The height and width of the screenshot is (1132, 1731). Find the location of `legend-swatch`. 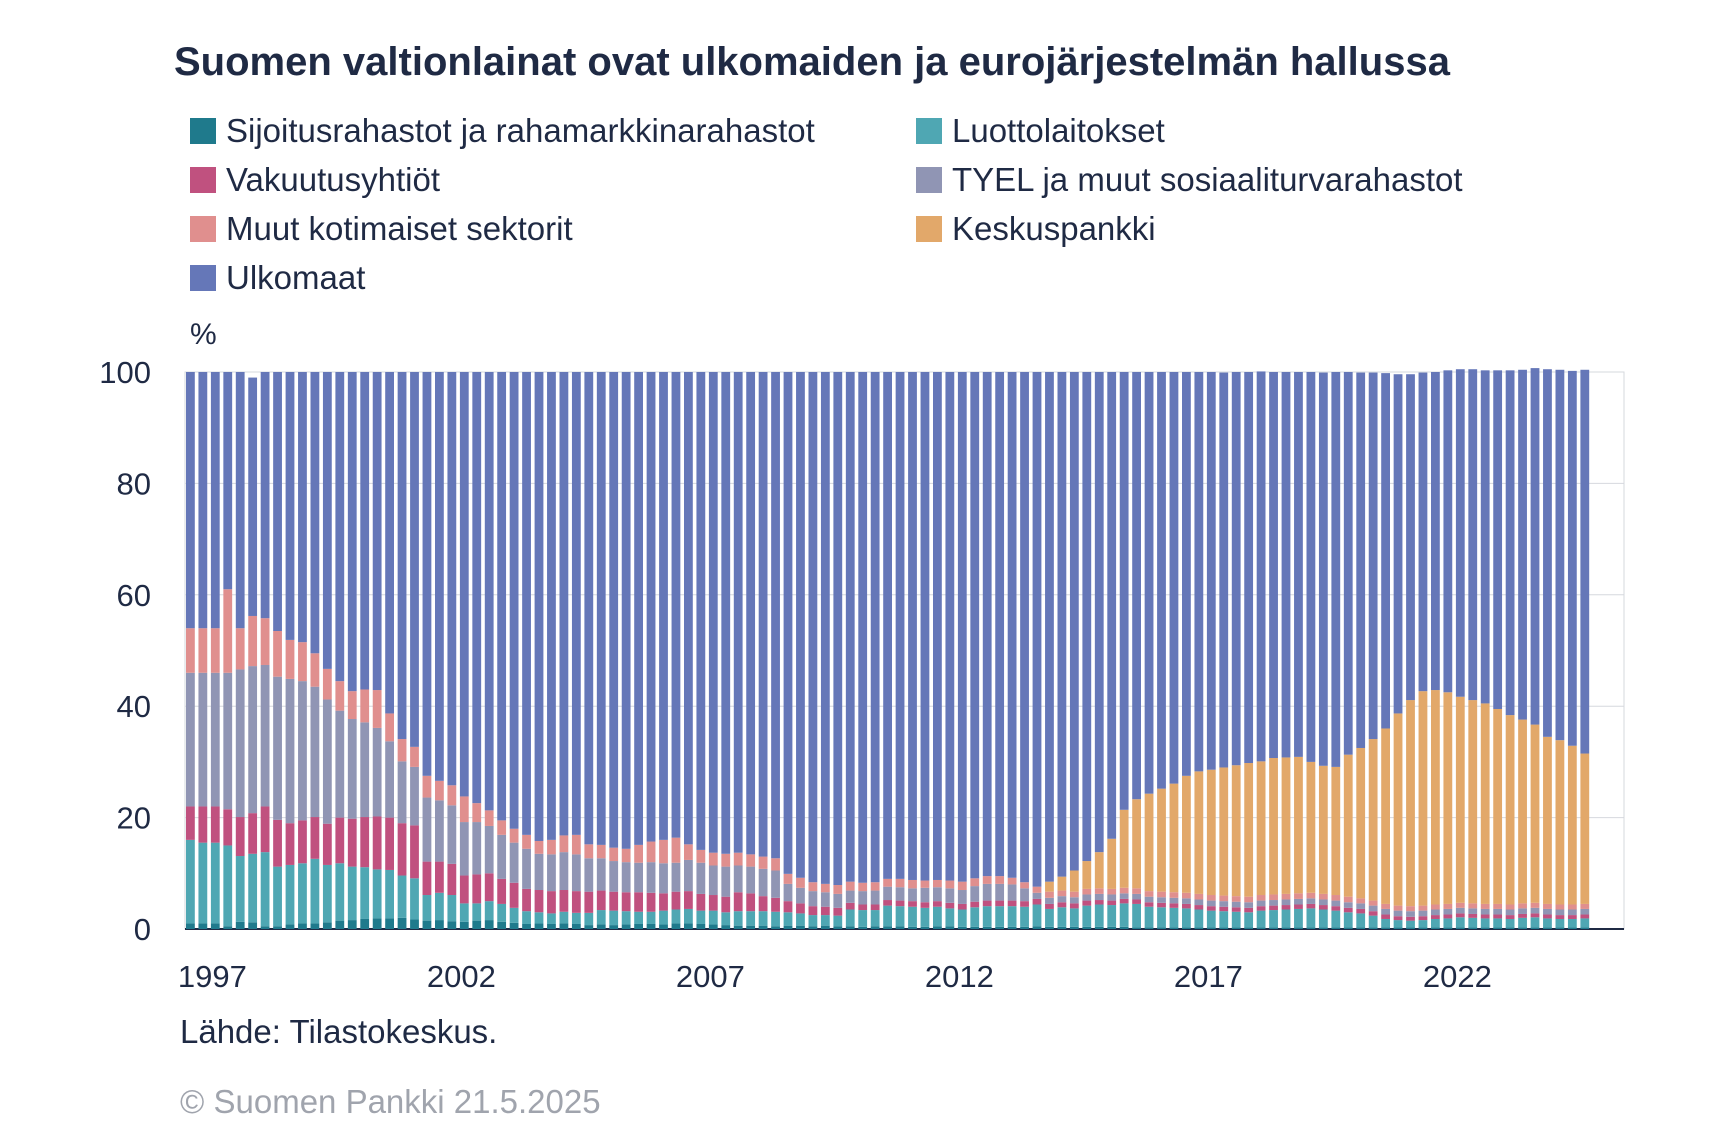

legend-swatch is located at coordinates (203, 131).